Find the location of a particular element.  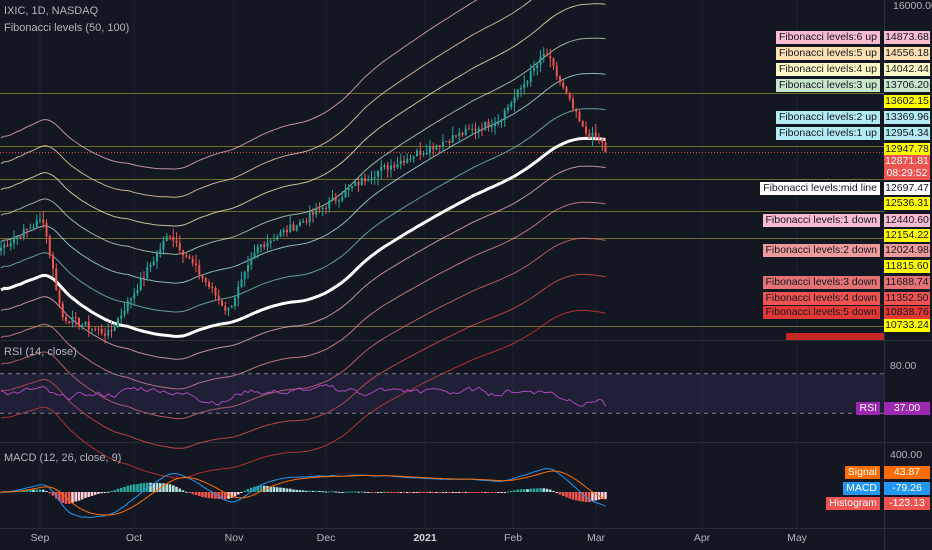

fib-level-value-label: 13706.20 is located at coordinates (907, 85).